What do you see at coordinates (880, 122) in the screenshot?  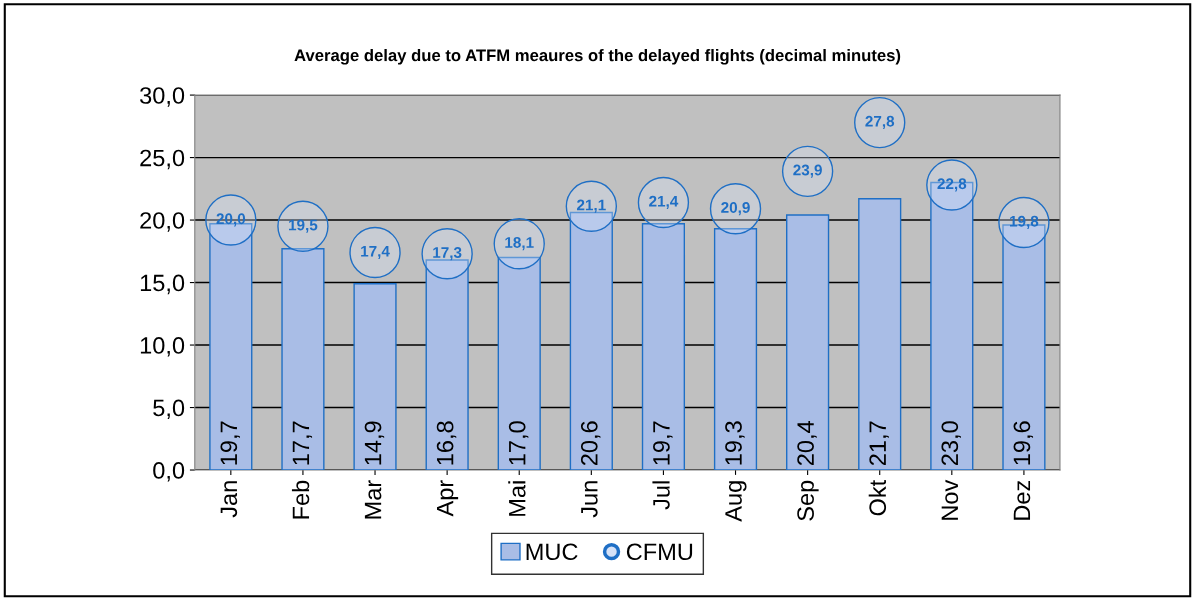 I see `data-label: 27,8` at bounding box center [880, 122].